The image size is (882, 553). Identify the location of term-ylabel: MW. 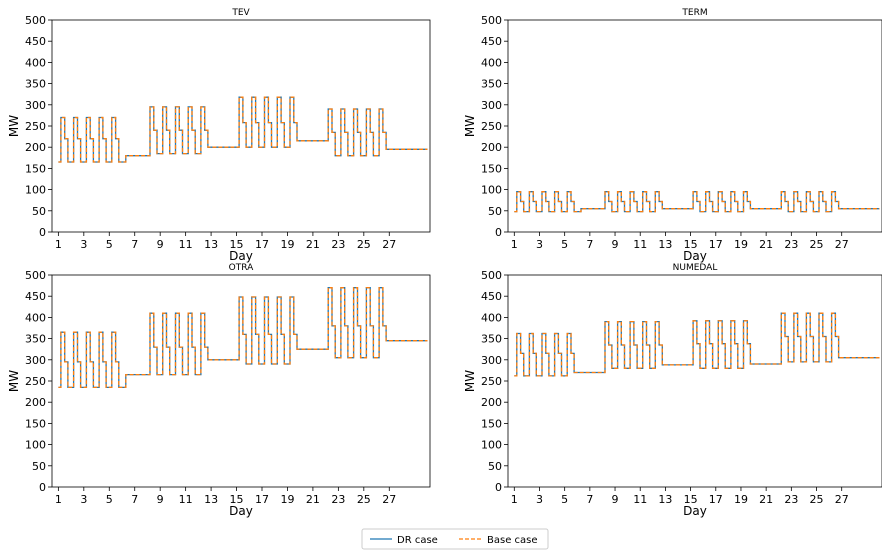
(470, 126).